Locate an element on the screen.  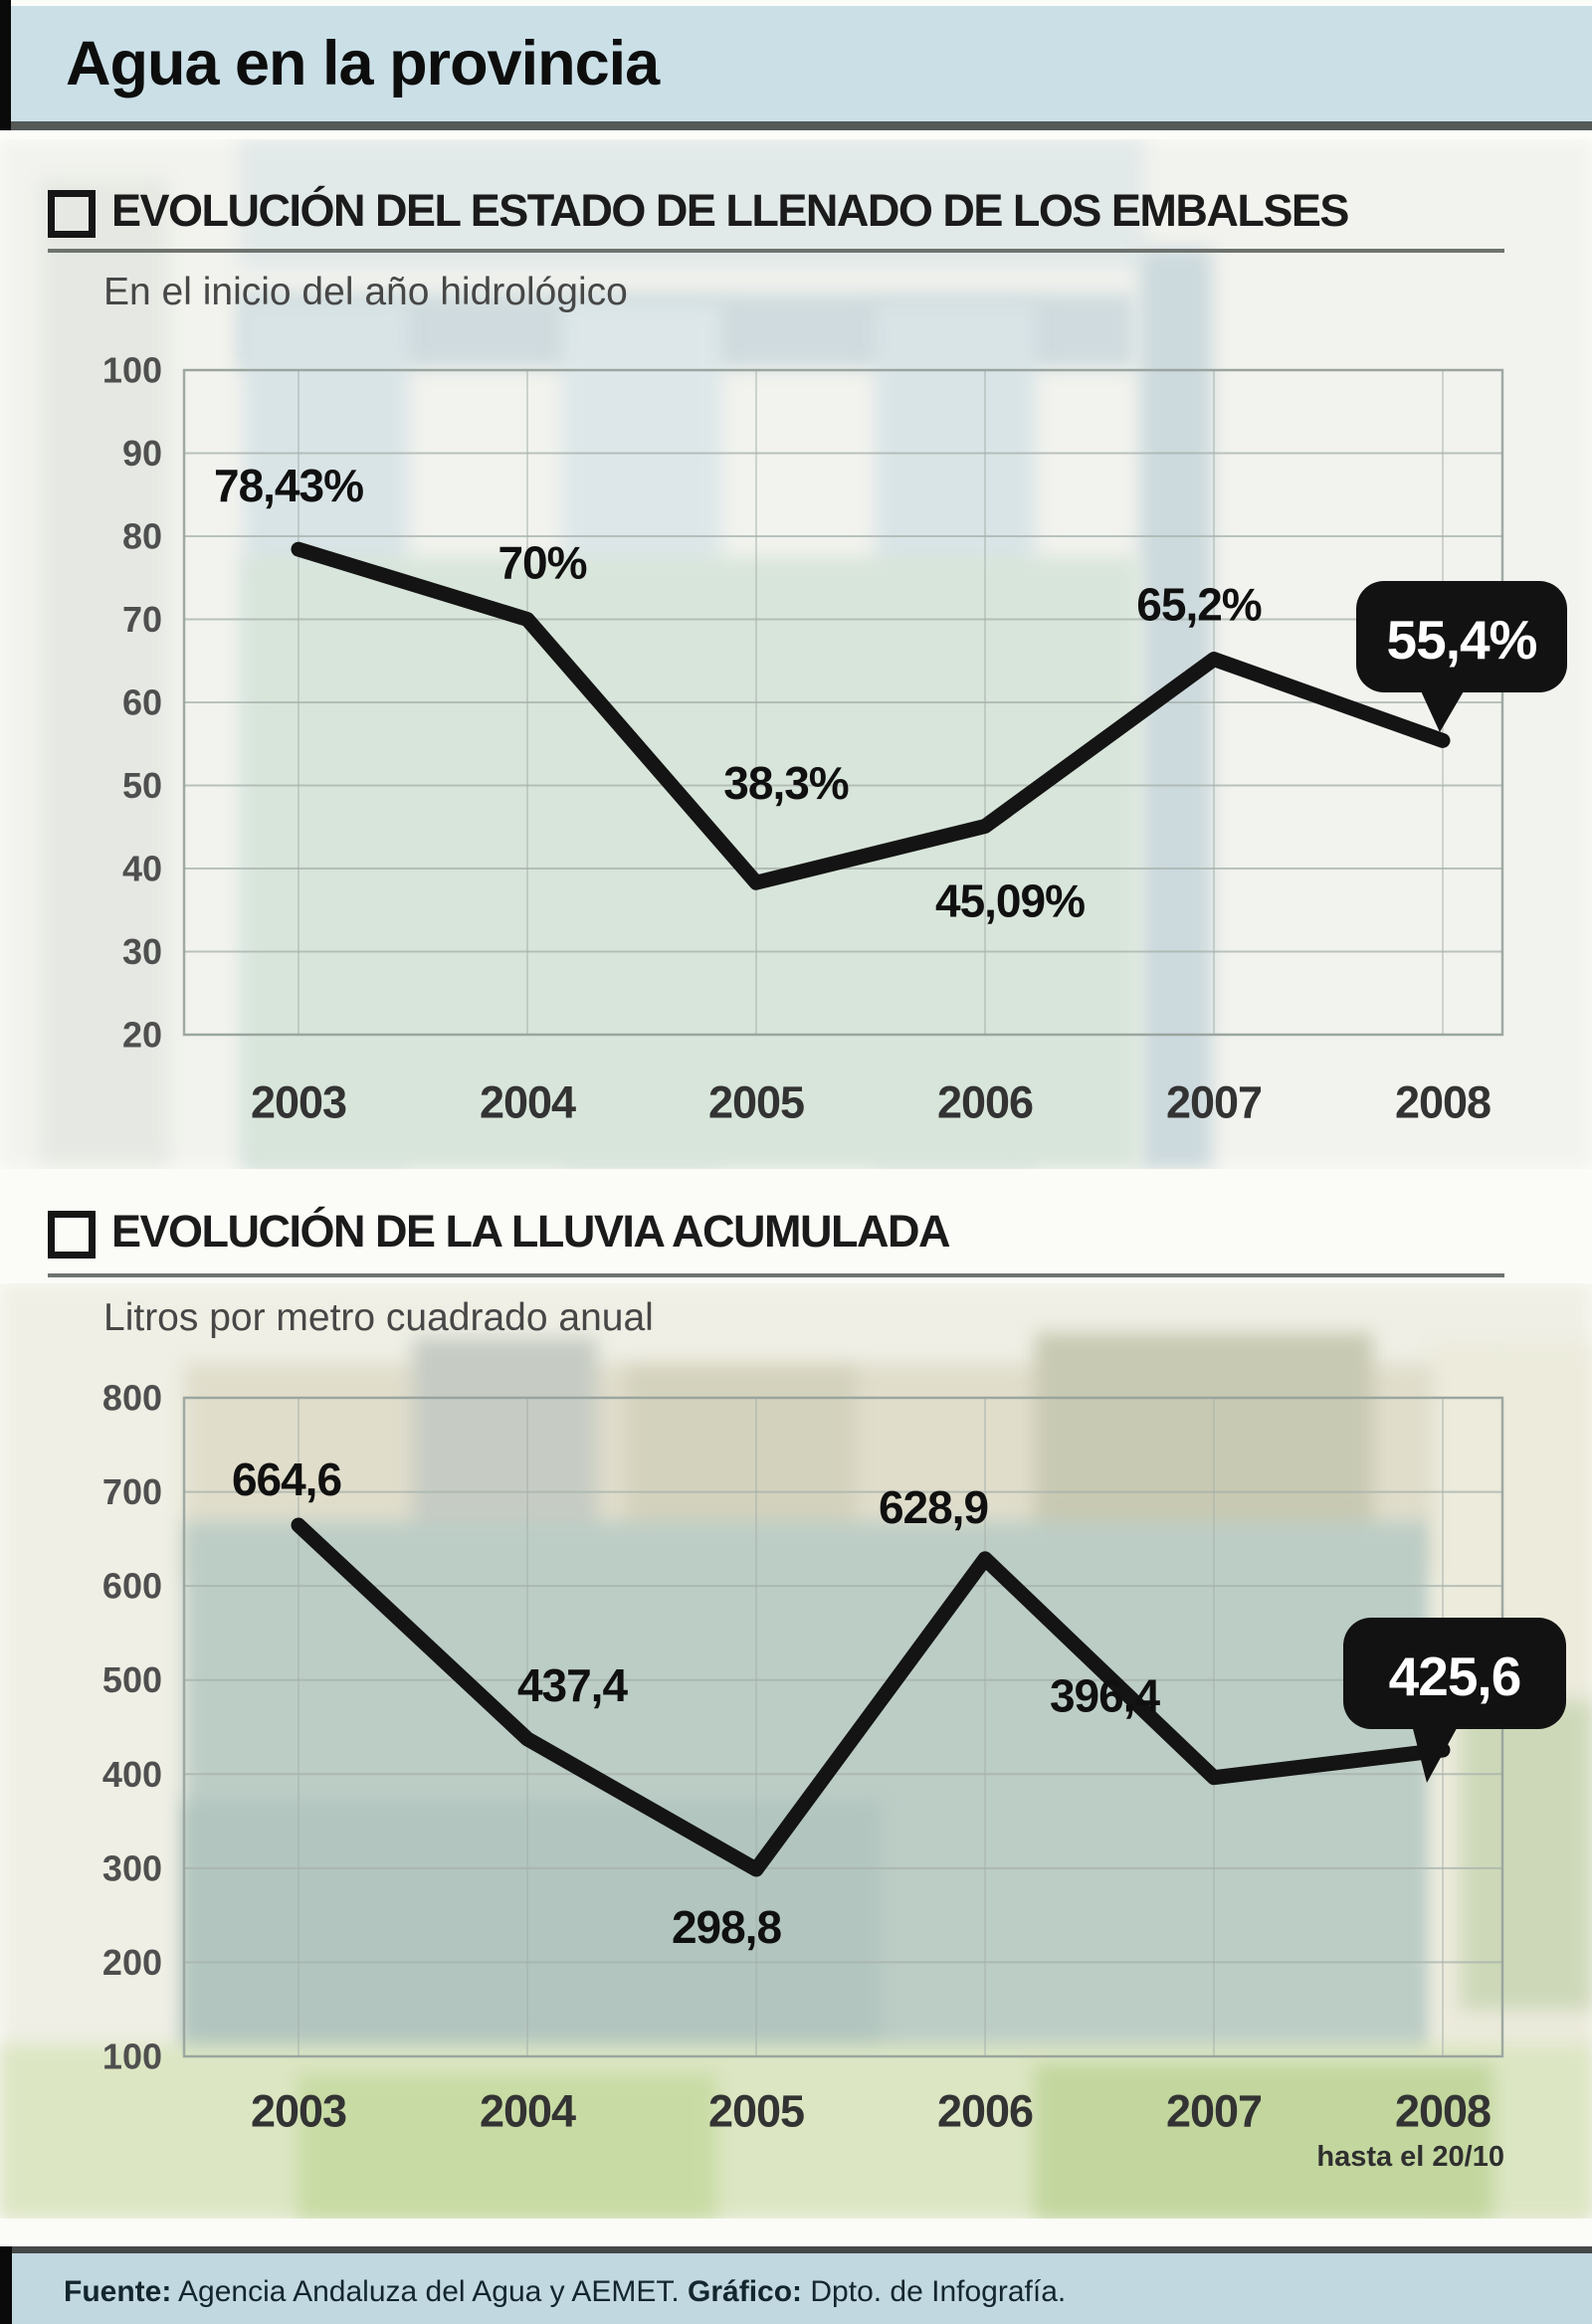
section-header-lluvia: EVOLUCIÓN DE LA LLUVIA ACUMULADA is located at coordinates (499, 1232).